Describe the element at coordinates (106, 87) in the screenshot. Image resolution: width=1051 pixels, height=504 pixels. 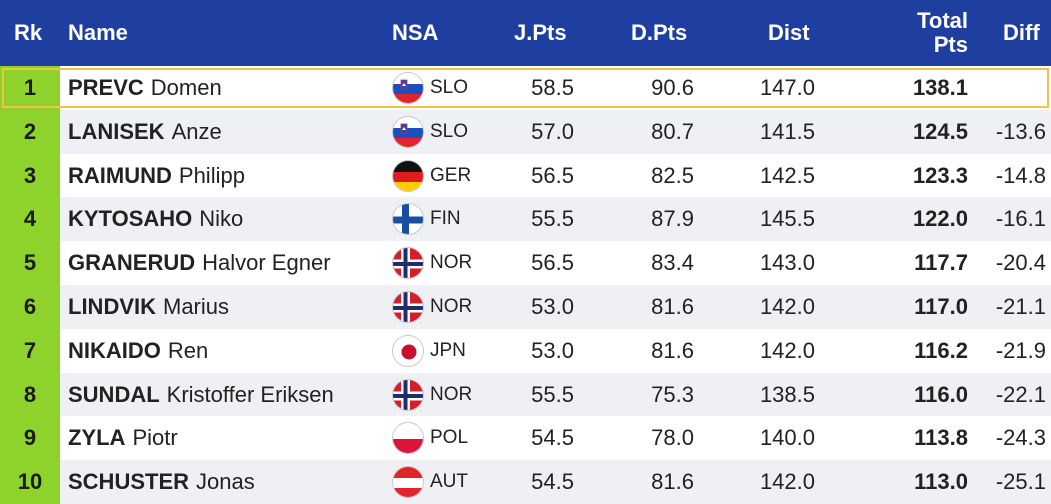
I see `athlete-last-name: PREVC` at that location.